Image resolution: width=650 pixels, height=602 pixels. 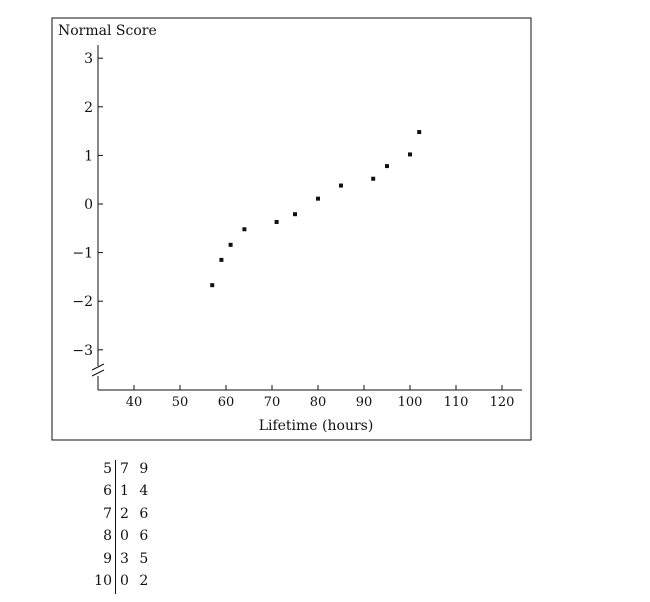 I want to click on stem: 7, so click(x=107, y=513).